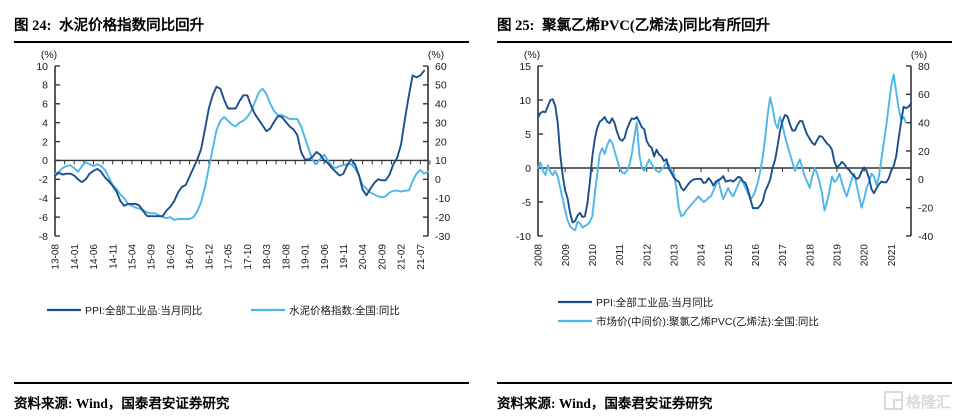 This screenshot has width=966, height=420. I want to click on x-axis-tick-label: 15-09, so click(152, 257).